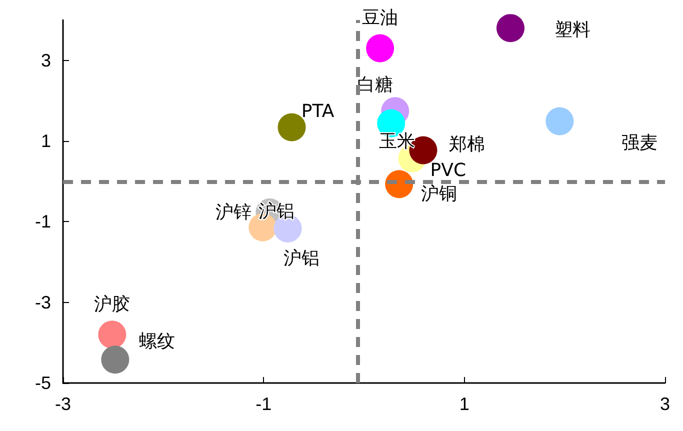 Image resolution: width=683 pixels, height=431 pixels. I want to click on x-tick-label: -3, so click(63, 404).